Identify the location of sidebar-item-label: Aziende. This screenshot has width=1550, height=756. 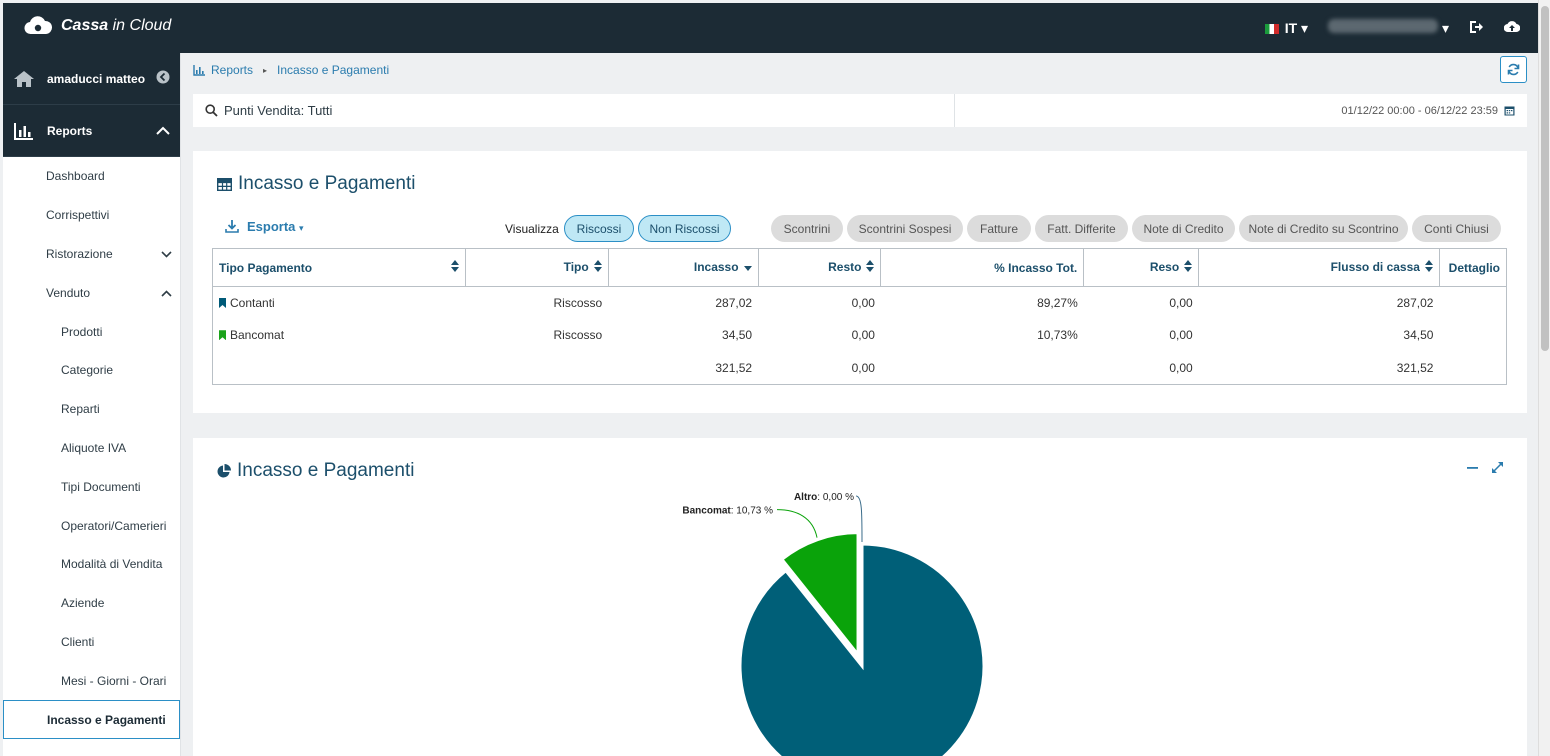
(83, 603).